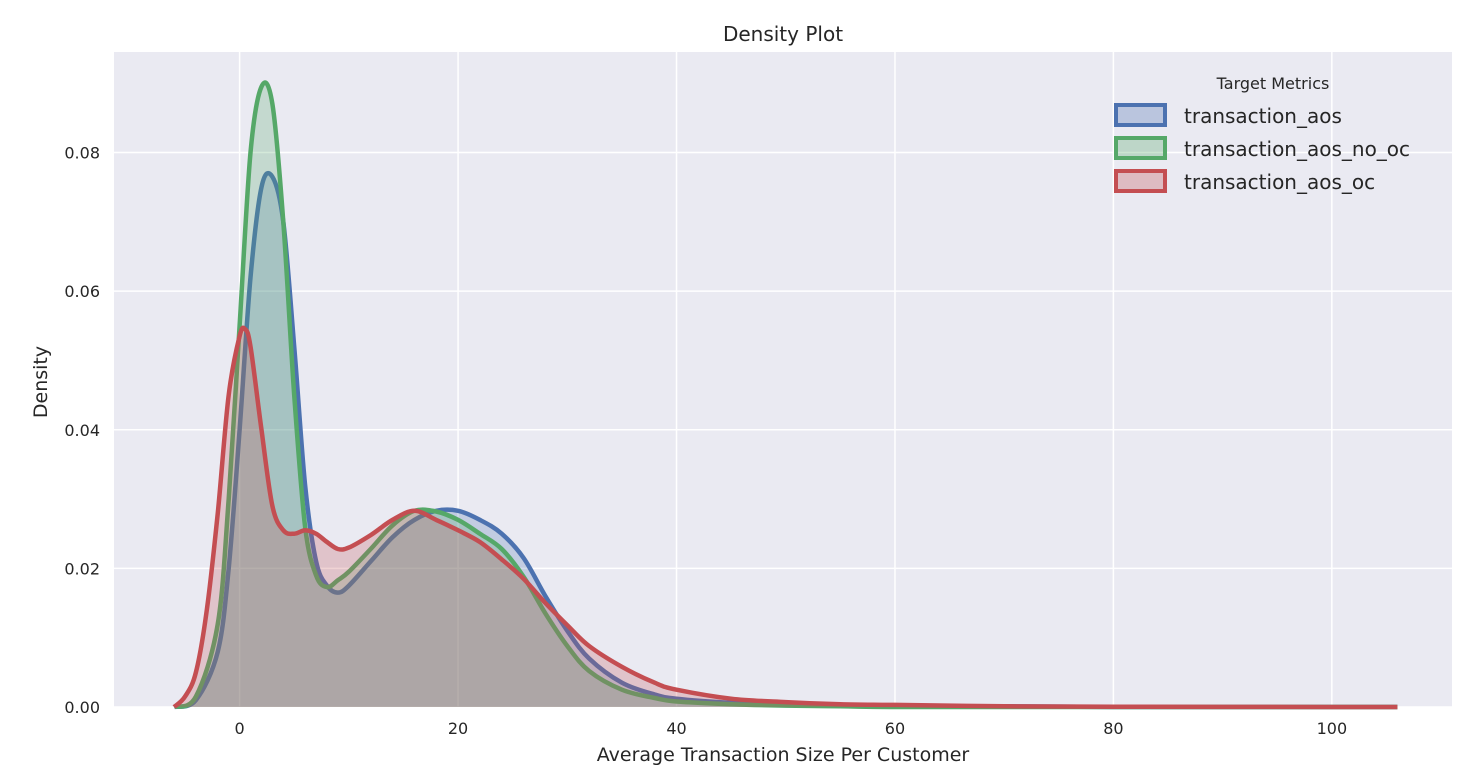  What do you see at coordinates (1113, 728) in the screenshot?
I see `x-tick-label: 80` at bounding box center [1113, 728].